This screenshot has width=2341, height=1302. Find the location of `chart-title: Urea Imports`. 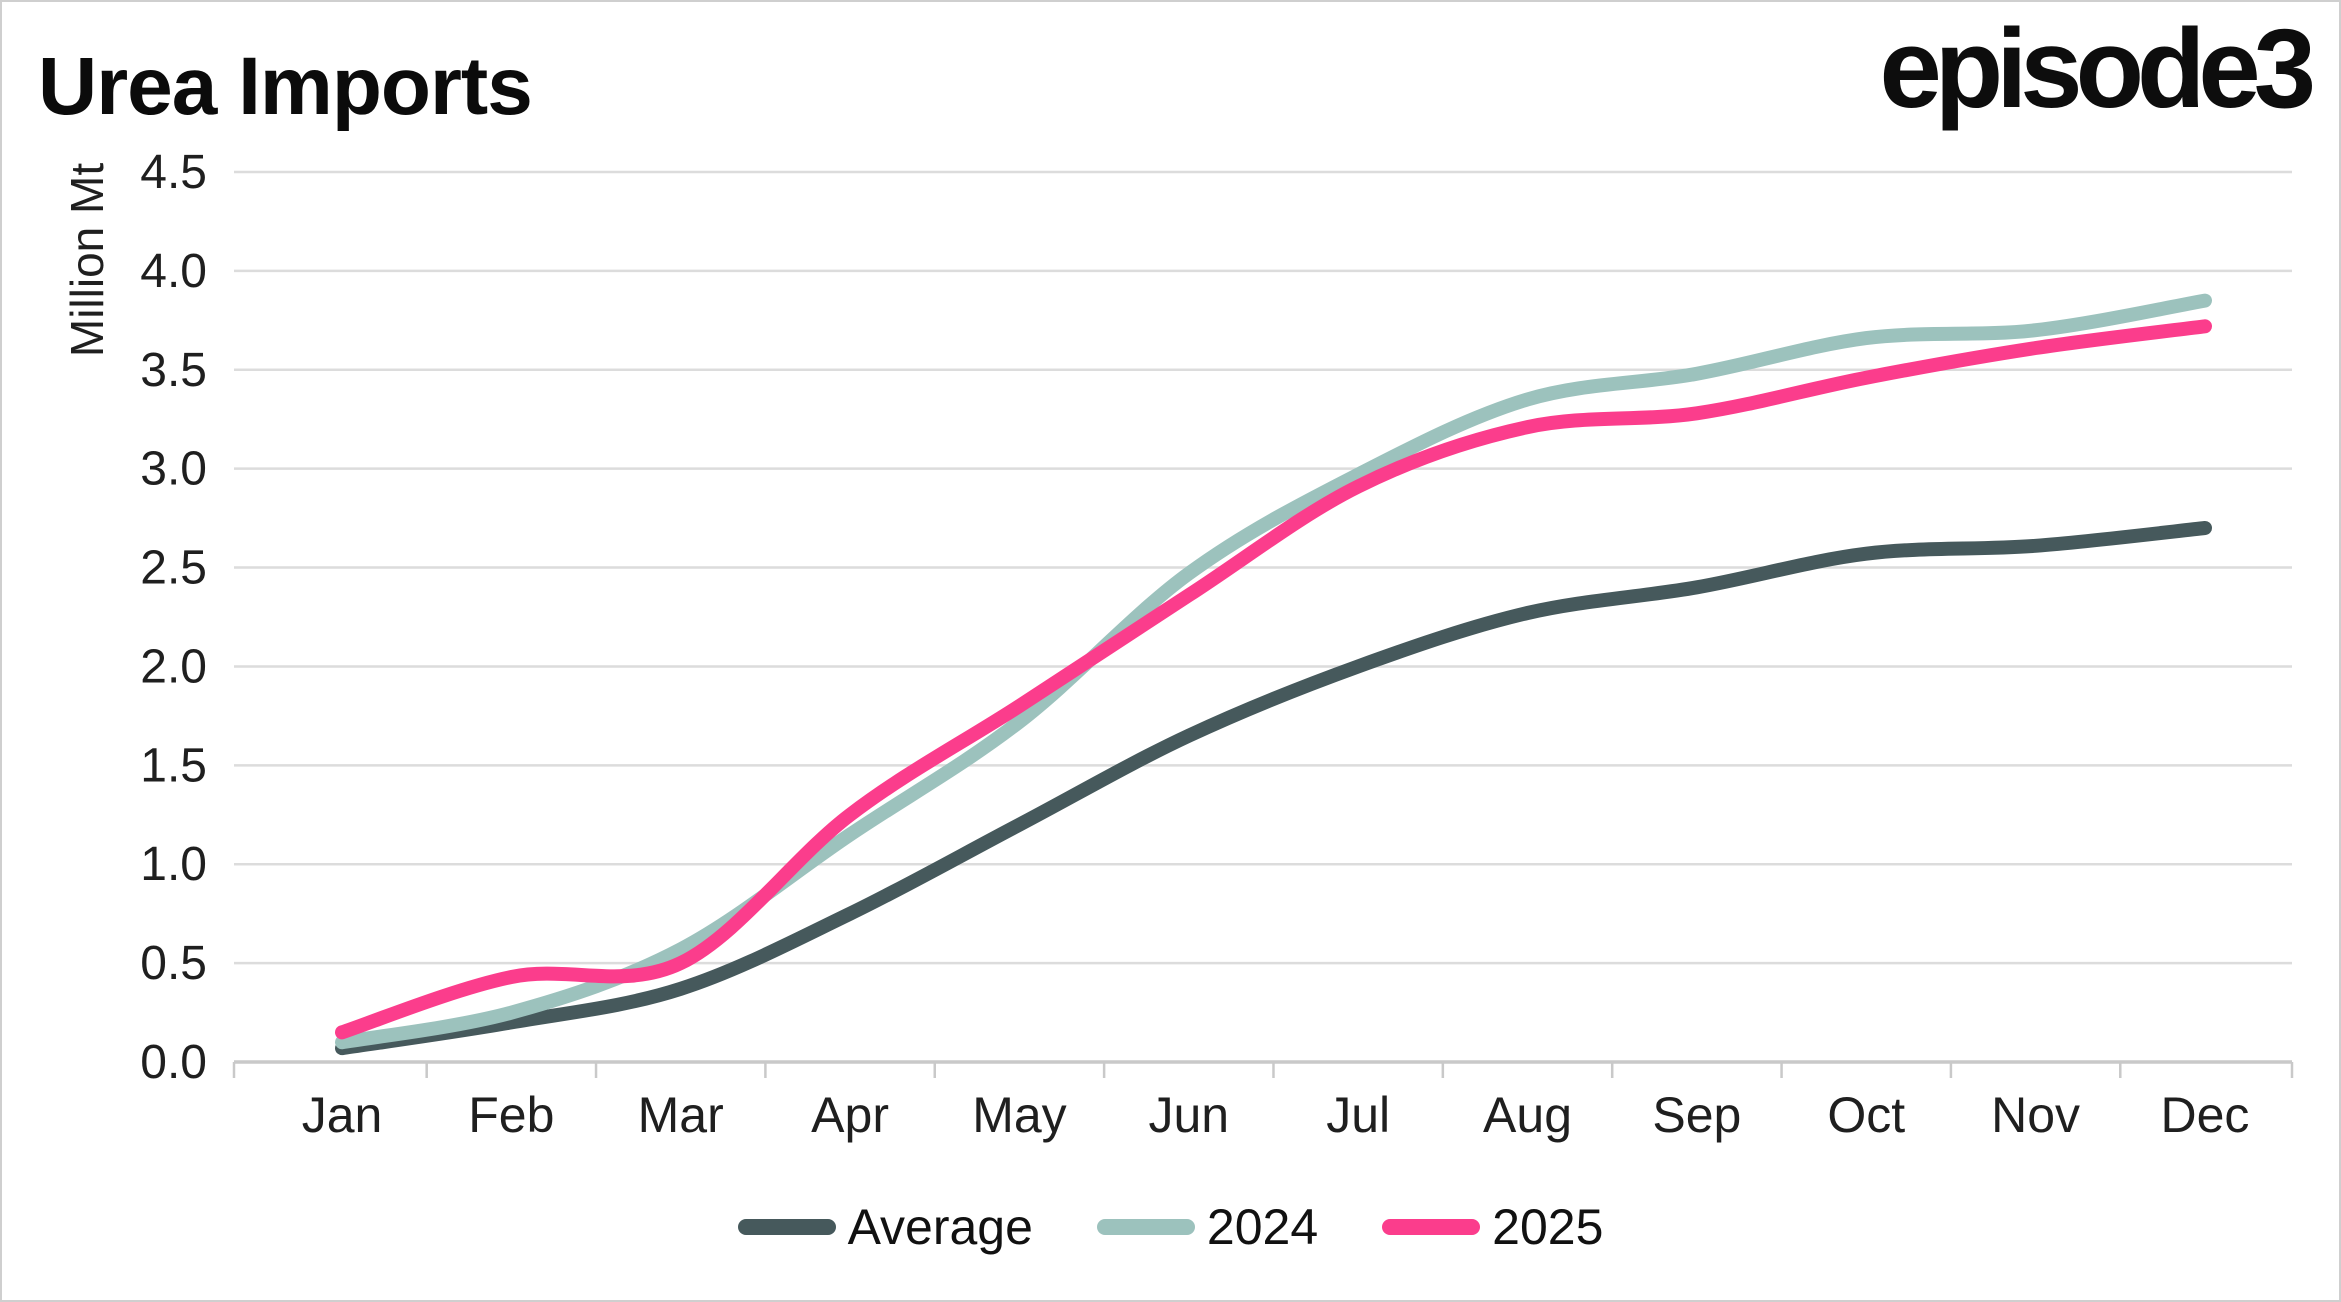

chart-title: Urea Imports is located at coordinates (285, 86).